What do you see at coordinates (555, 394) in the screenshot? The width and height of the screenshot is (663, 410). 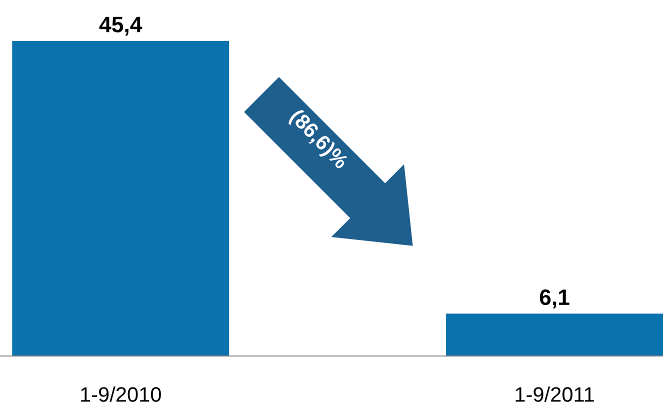 I see `x-tick-label: 1-9/2011` at bounding box center [555, 394].